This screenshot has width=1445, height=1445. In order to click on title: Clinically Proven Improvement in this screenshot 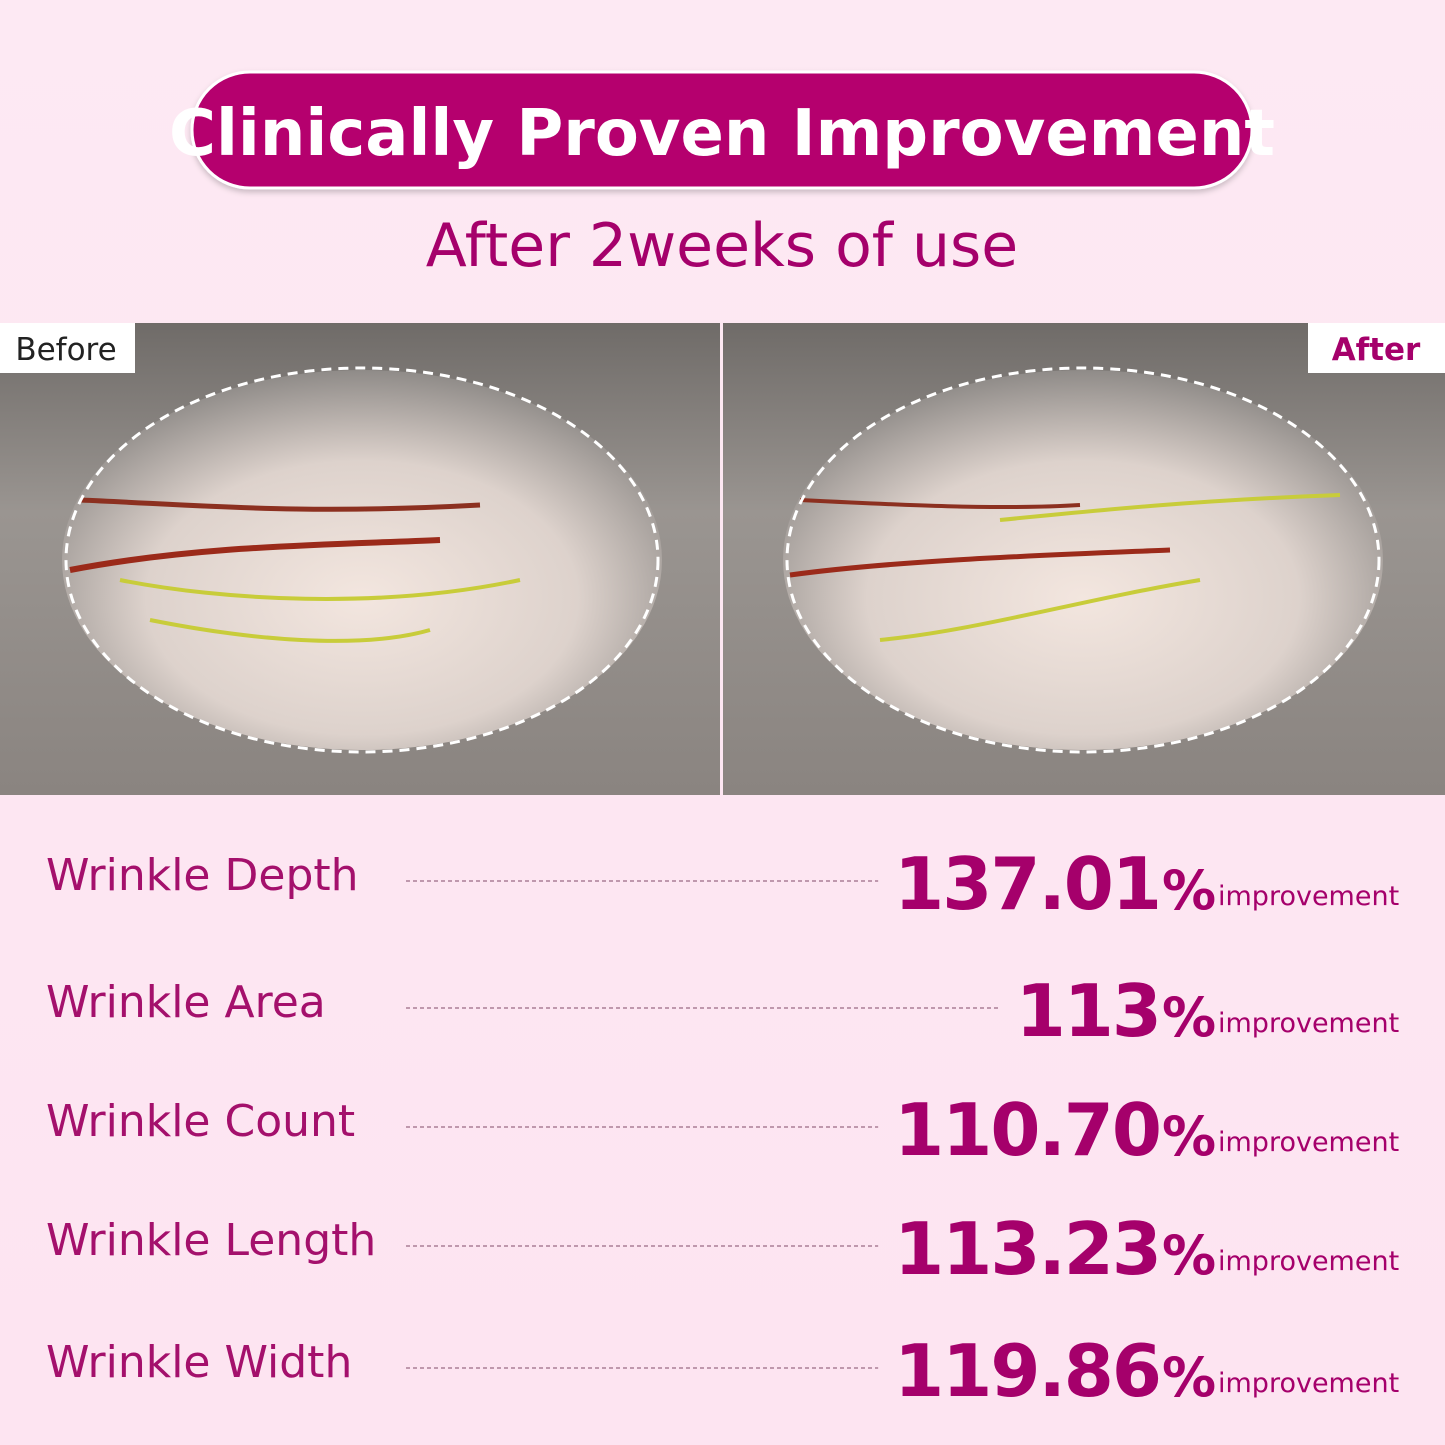, I will do `click(722, 134)`.